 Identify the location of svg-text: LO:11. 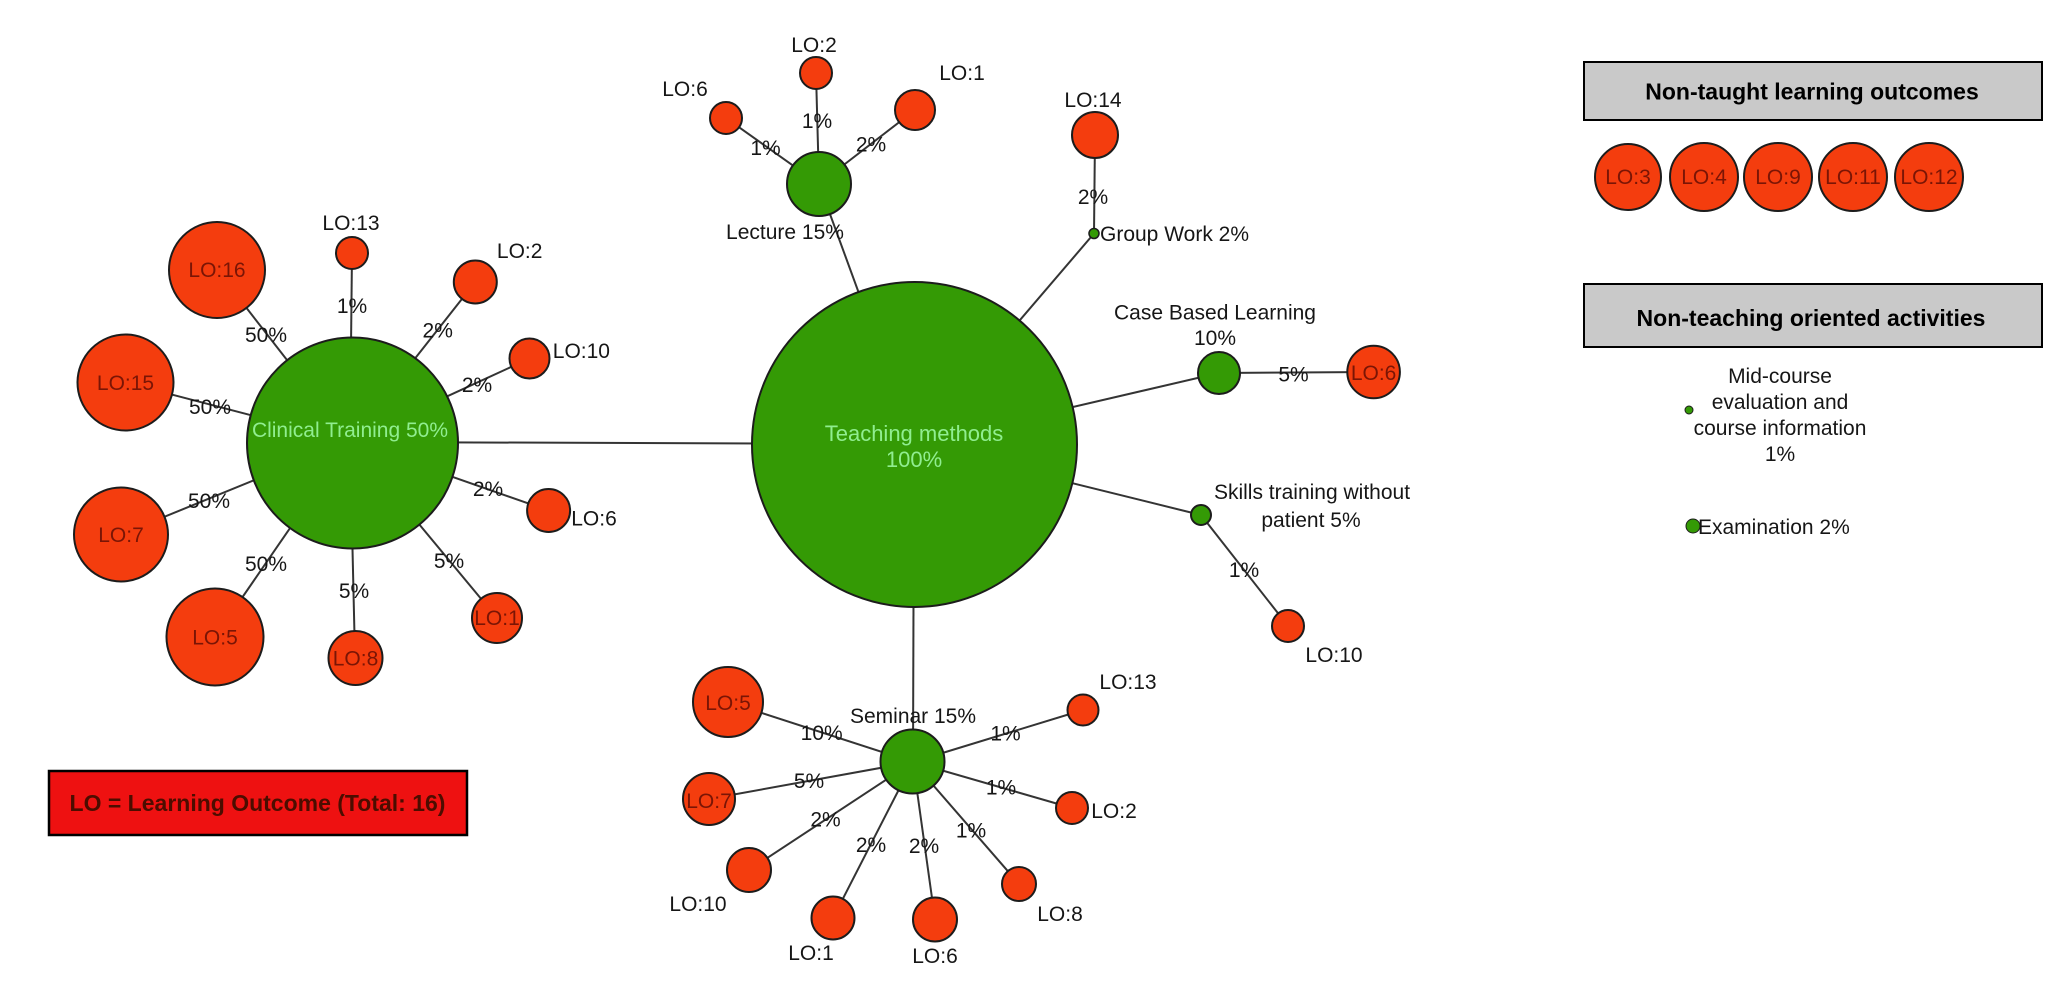
(1853, 177).